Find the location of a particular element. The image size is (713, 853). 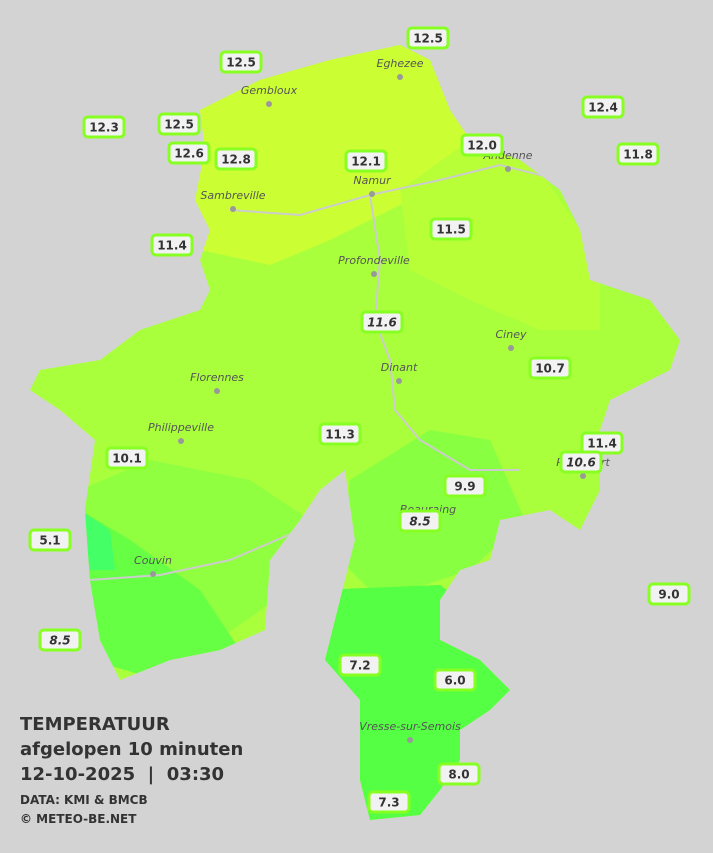

station: 7.2 is located at coordinates (360, 665).